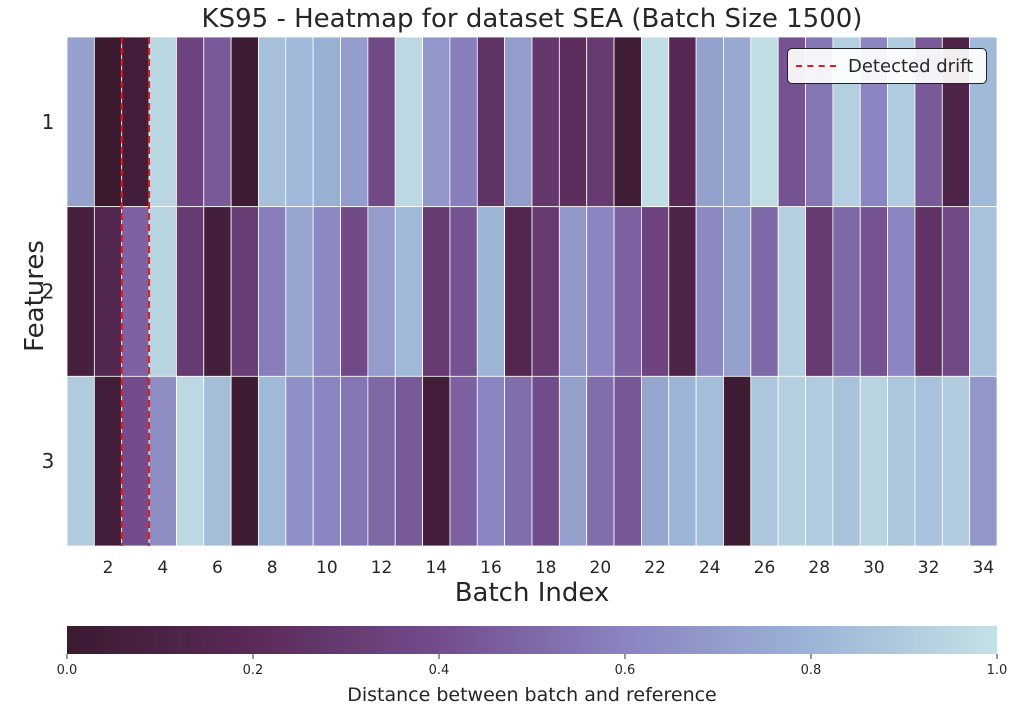  What do you see at coordinates (108, 568) in the screenshot?
I see `x-tick-label: 2` at bounding box center [108, 568].